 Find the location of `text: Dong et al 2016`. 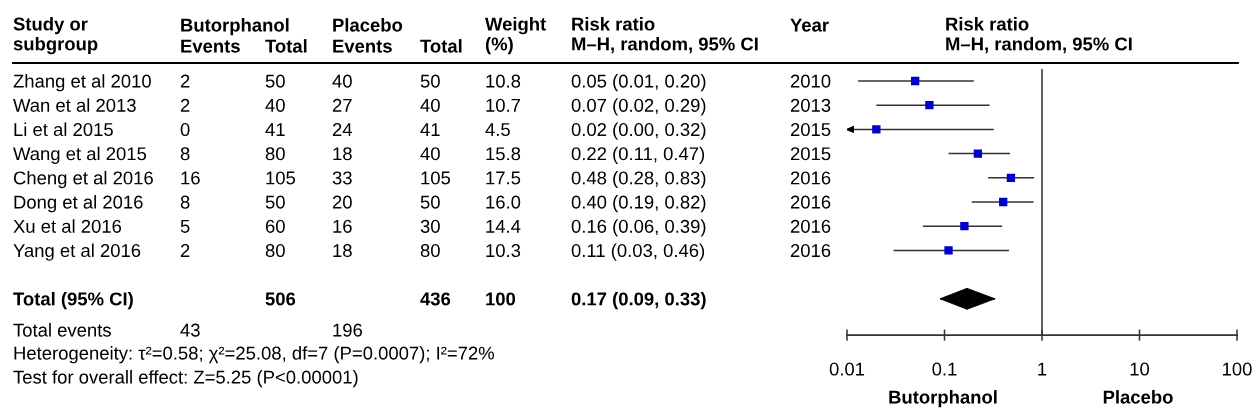

text: Dong et al 2016 is located at coordinates (78, 204).